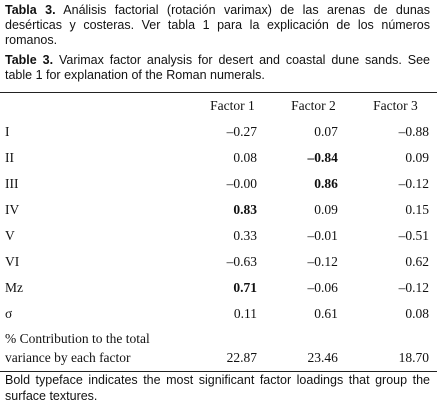  I want to click on row-label: Mz, so click(14, 287).